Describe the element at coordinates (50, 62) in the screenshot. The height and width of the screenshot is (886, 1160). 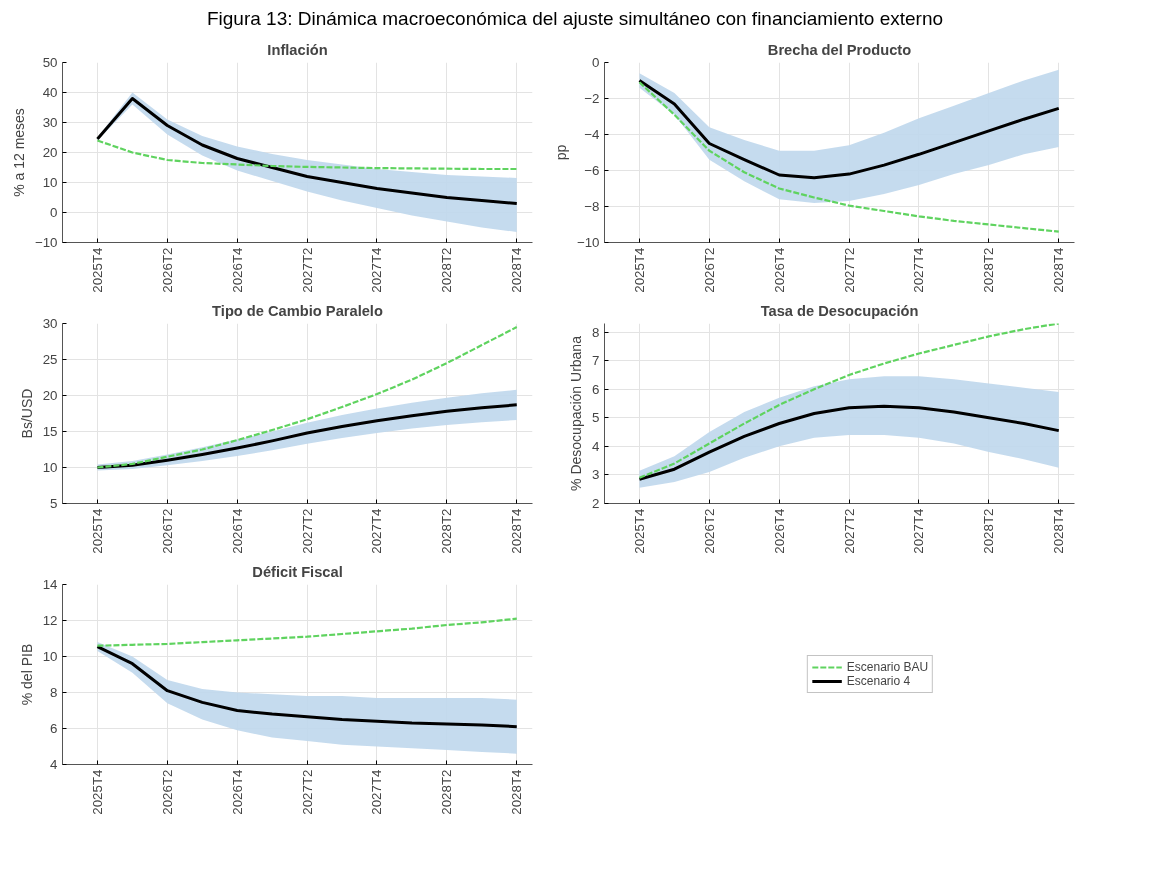
I see `y-tick-label: 50` at that location.